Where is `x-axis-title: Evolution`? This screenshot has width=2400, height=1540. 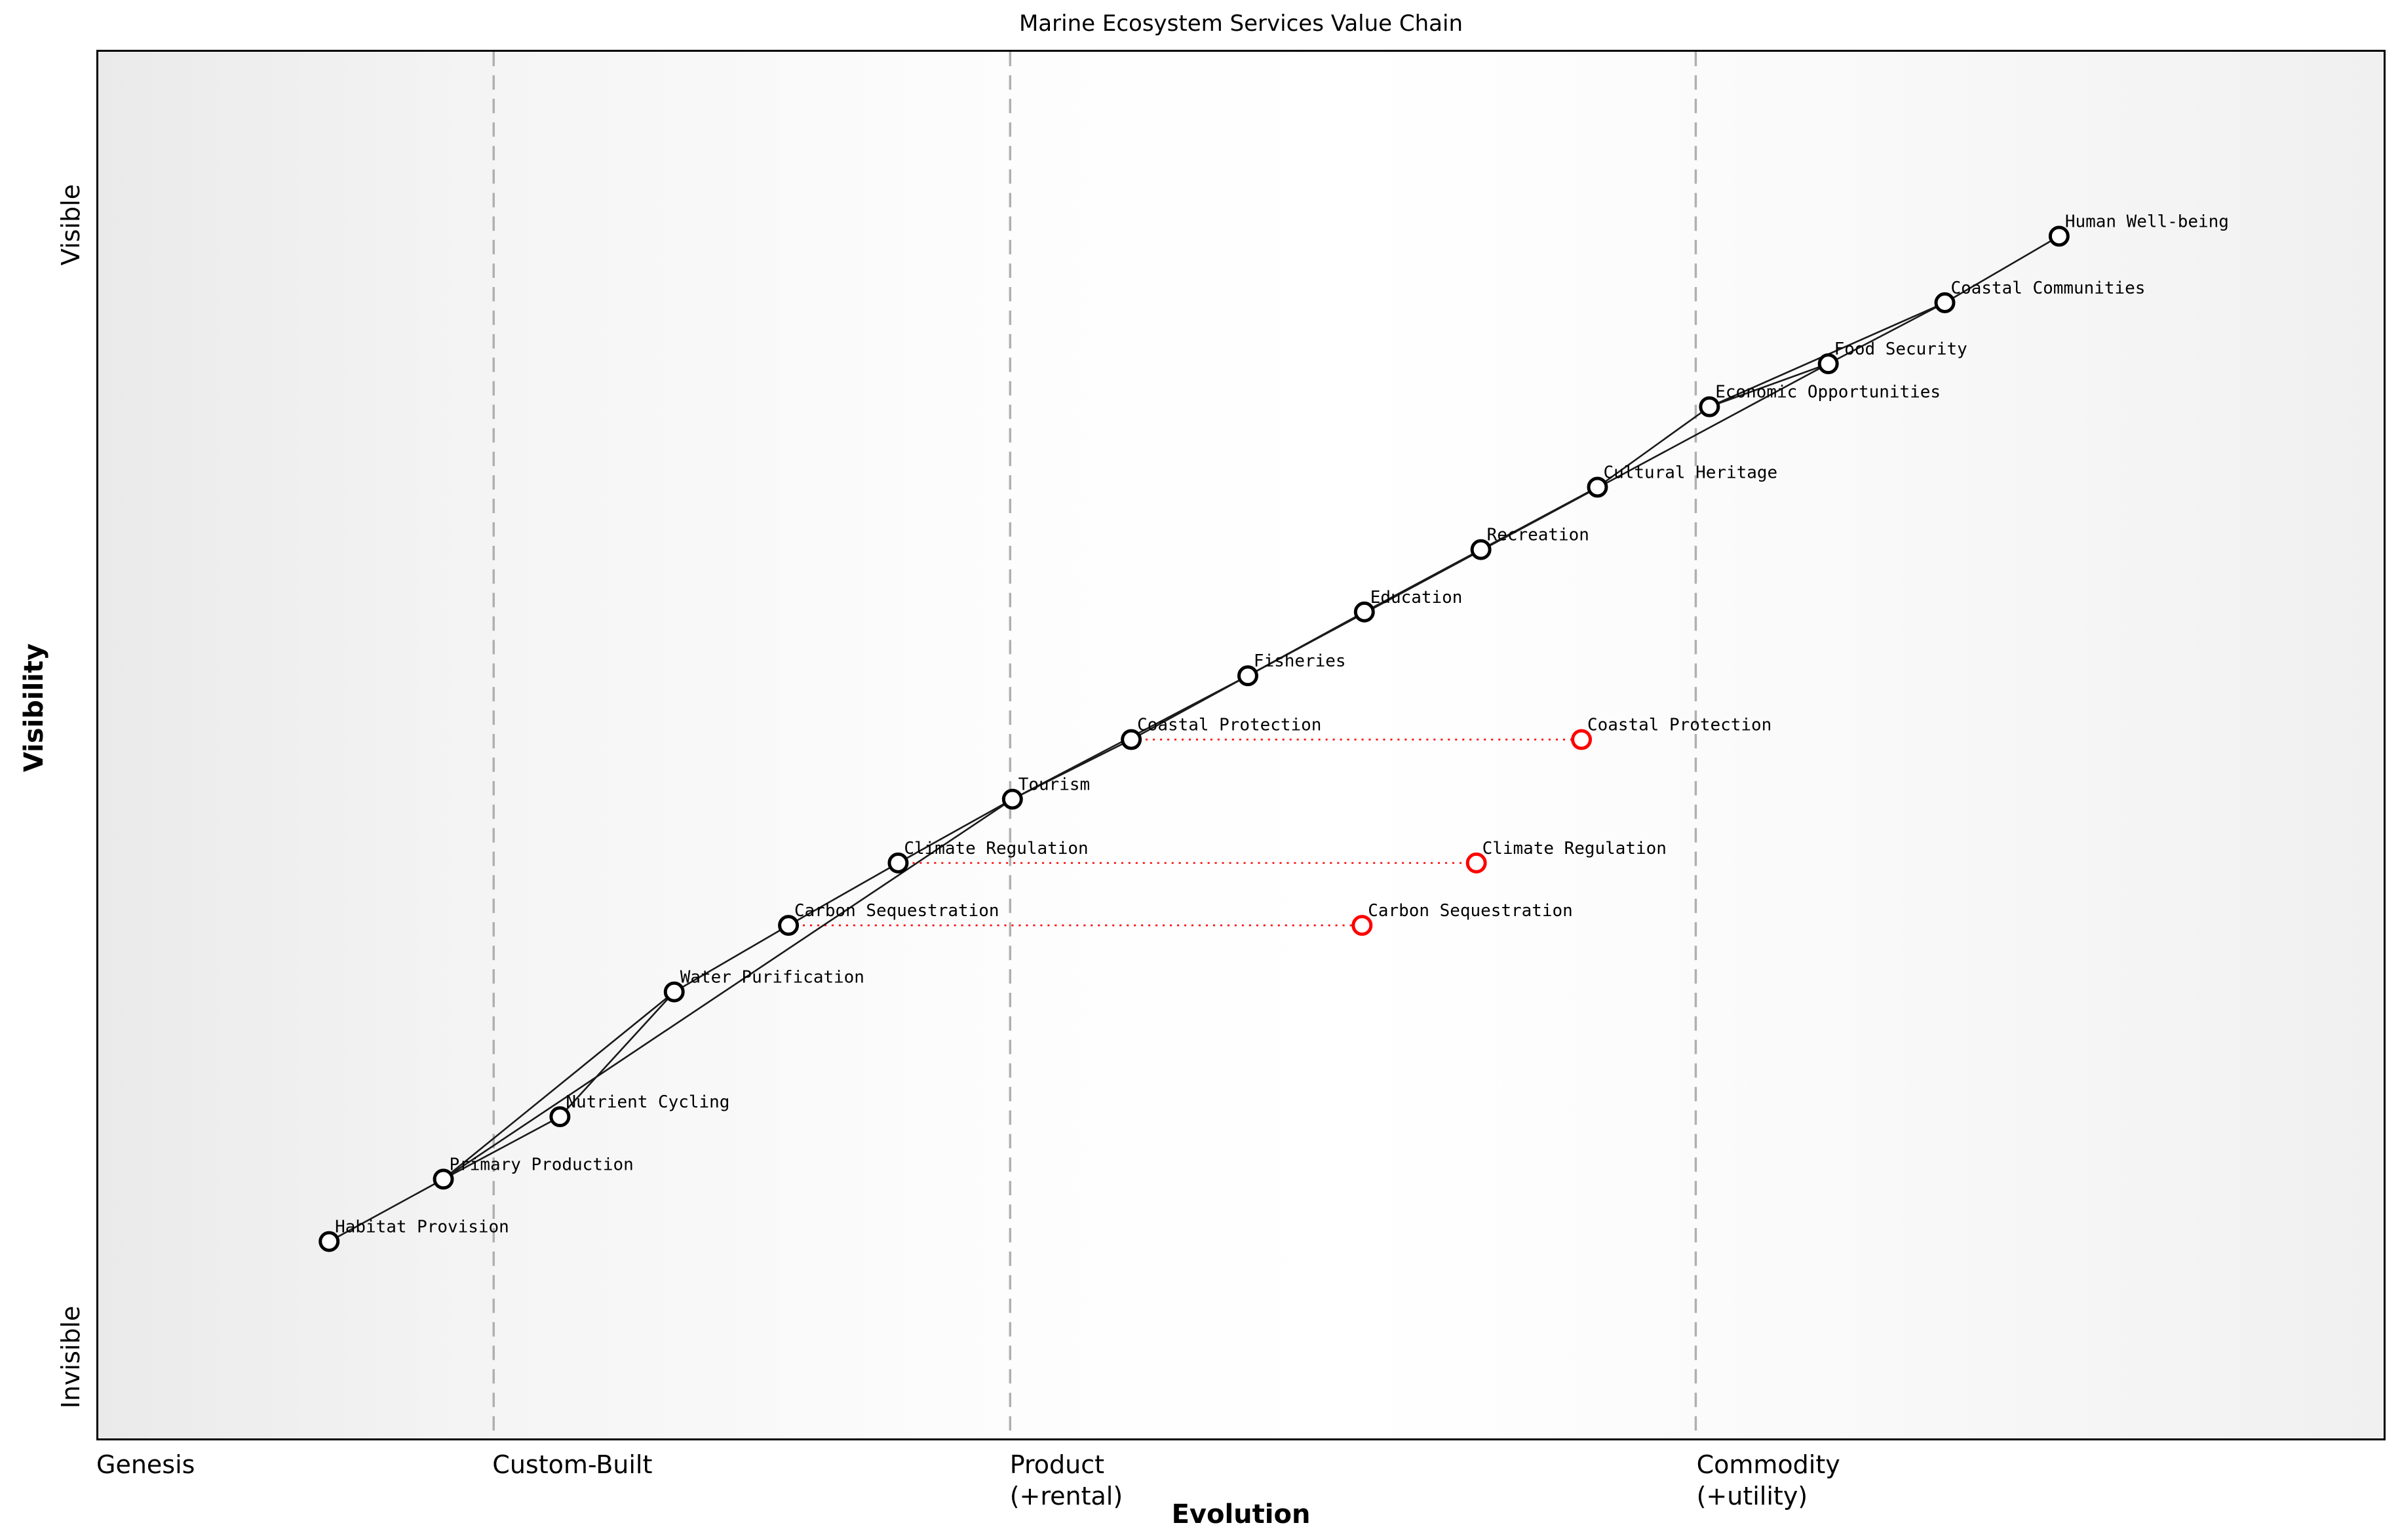 x-axis-title: Evolution is located at coordinates (1241, 1514).